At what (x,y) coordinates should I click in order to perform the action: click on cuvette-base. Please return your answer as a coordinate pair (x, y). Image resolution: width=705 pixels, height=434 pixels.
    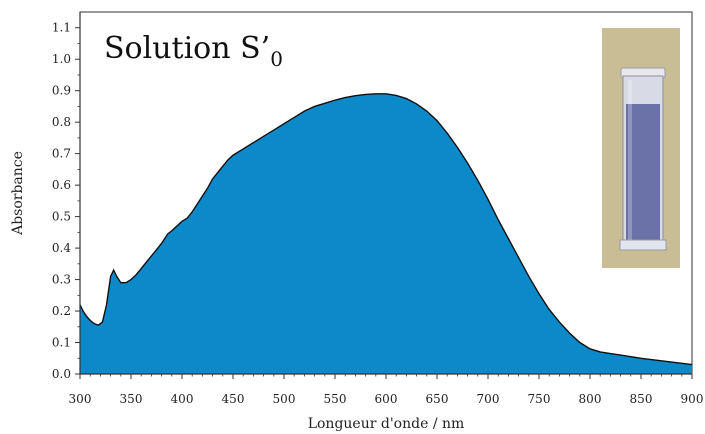
    Looking at the image, I should click on (643, 245).